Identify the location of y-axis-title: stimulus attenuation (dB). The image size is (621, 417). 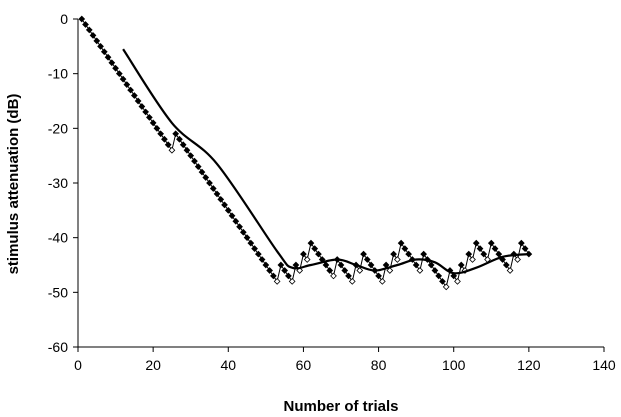
(13, 184).